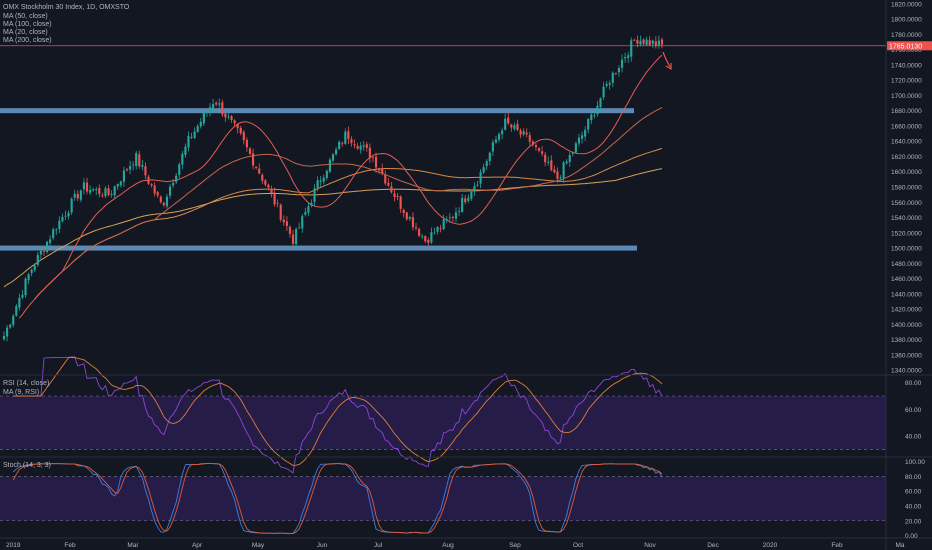  What do you see at coordinates (913, 410) in the screenshot?
I see `rsi-axis: 40.00 60.00 80.00` at bounding box center [913, 410].